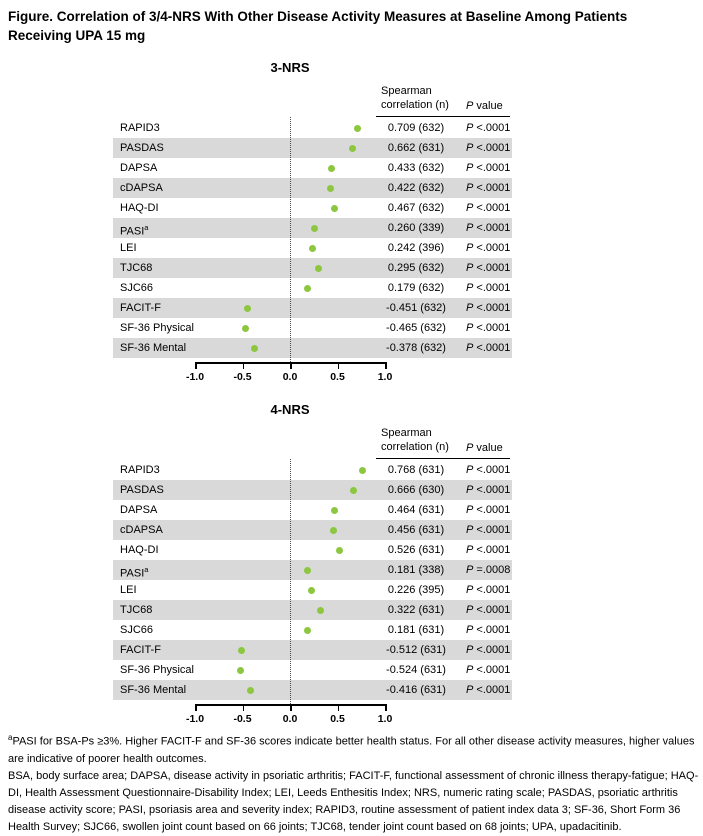  I want to click on correlation-value: 0.467 (632), so click(416, 208).